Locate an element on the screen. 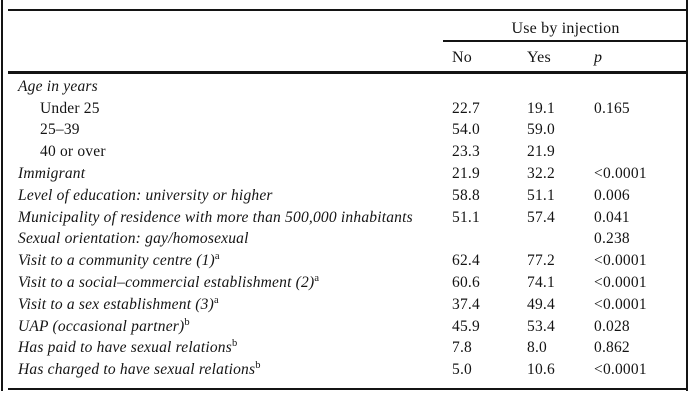  row-label: Level of education: university or higher is located at coordinates (145, 196).